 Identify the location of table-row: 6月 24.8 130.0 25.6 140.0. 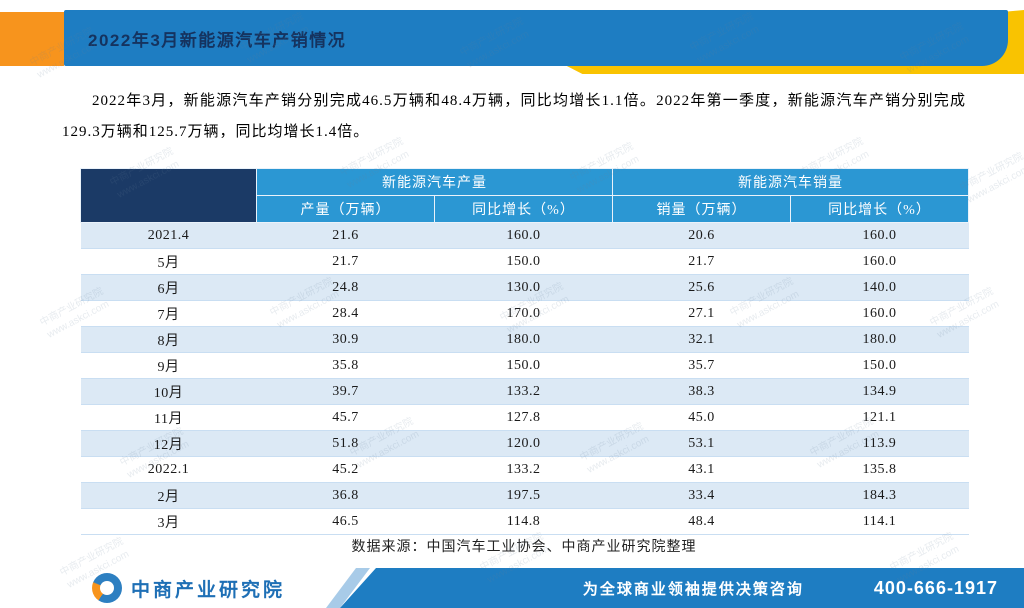
(524, 287).